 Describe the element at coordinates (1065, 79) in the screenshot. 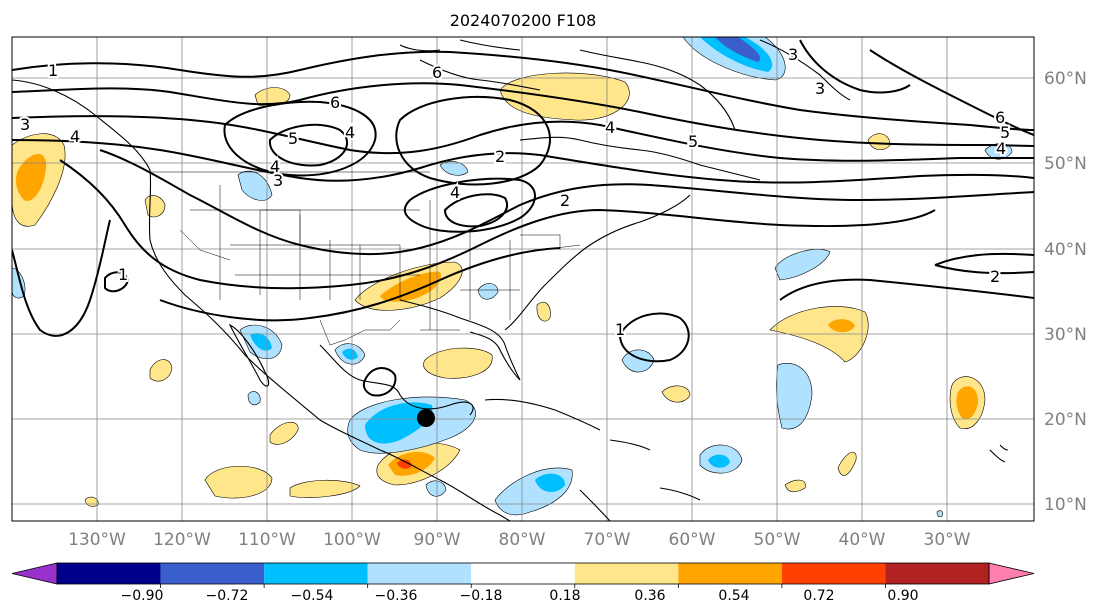

I see `lat-label-60n: 60°N` at that location.